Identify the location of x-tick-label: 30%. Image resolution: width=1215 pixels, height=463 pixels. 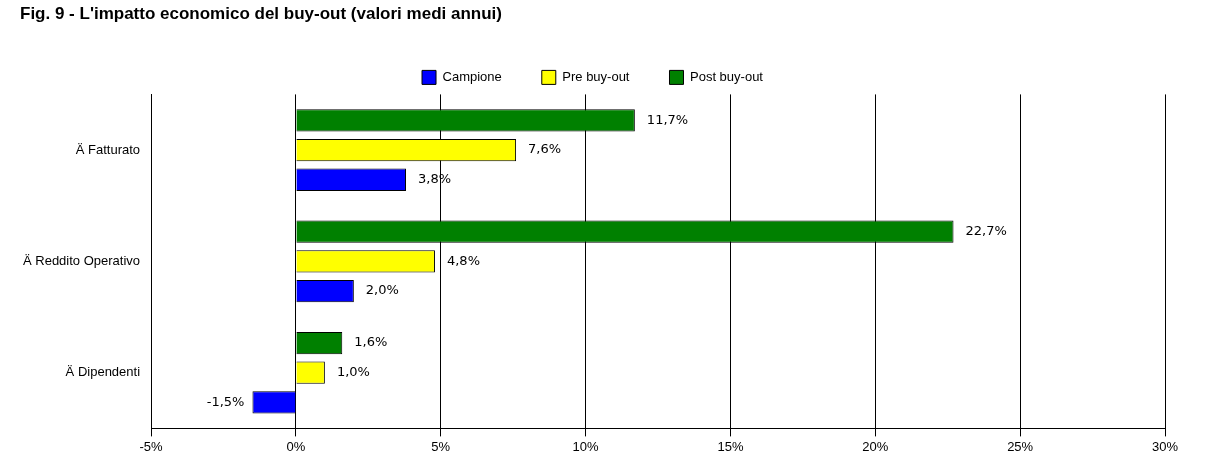
(1165, 446).